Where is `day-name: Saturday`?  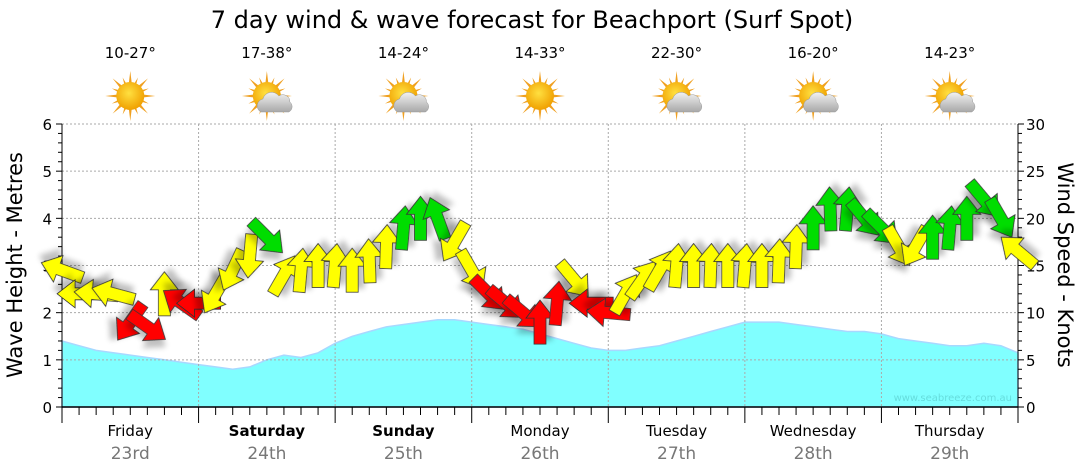
day-name: Saturday is located at coordinates (267, 431).